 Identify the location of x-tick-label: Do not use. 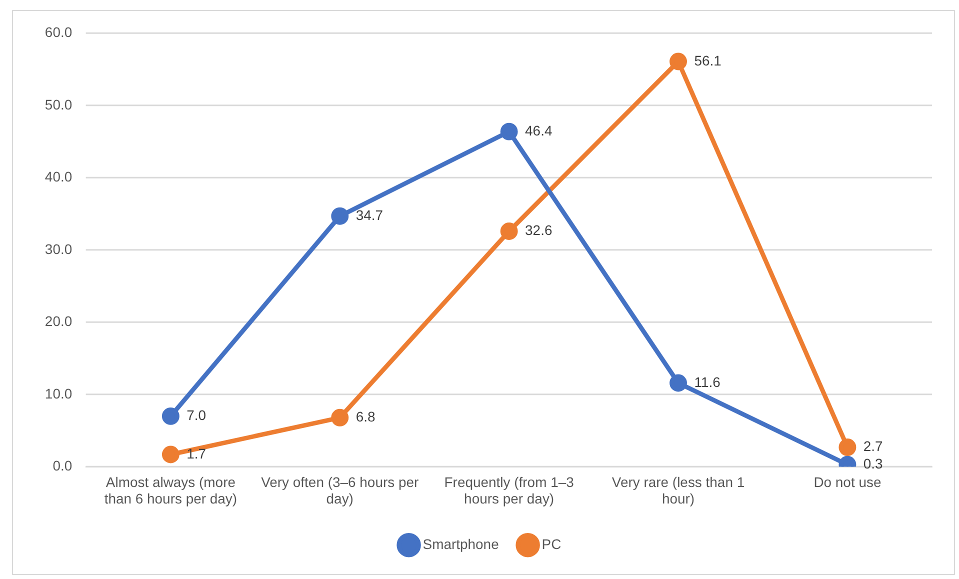
(848, 482).